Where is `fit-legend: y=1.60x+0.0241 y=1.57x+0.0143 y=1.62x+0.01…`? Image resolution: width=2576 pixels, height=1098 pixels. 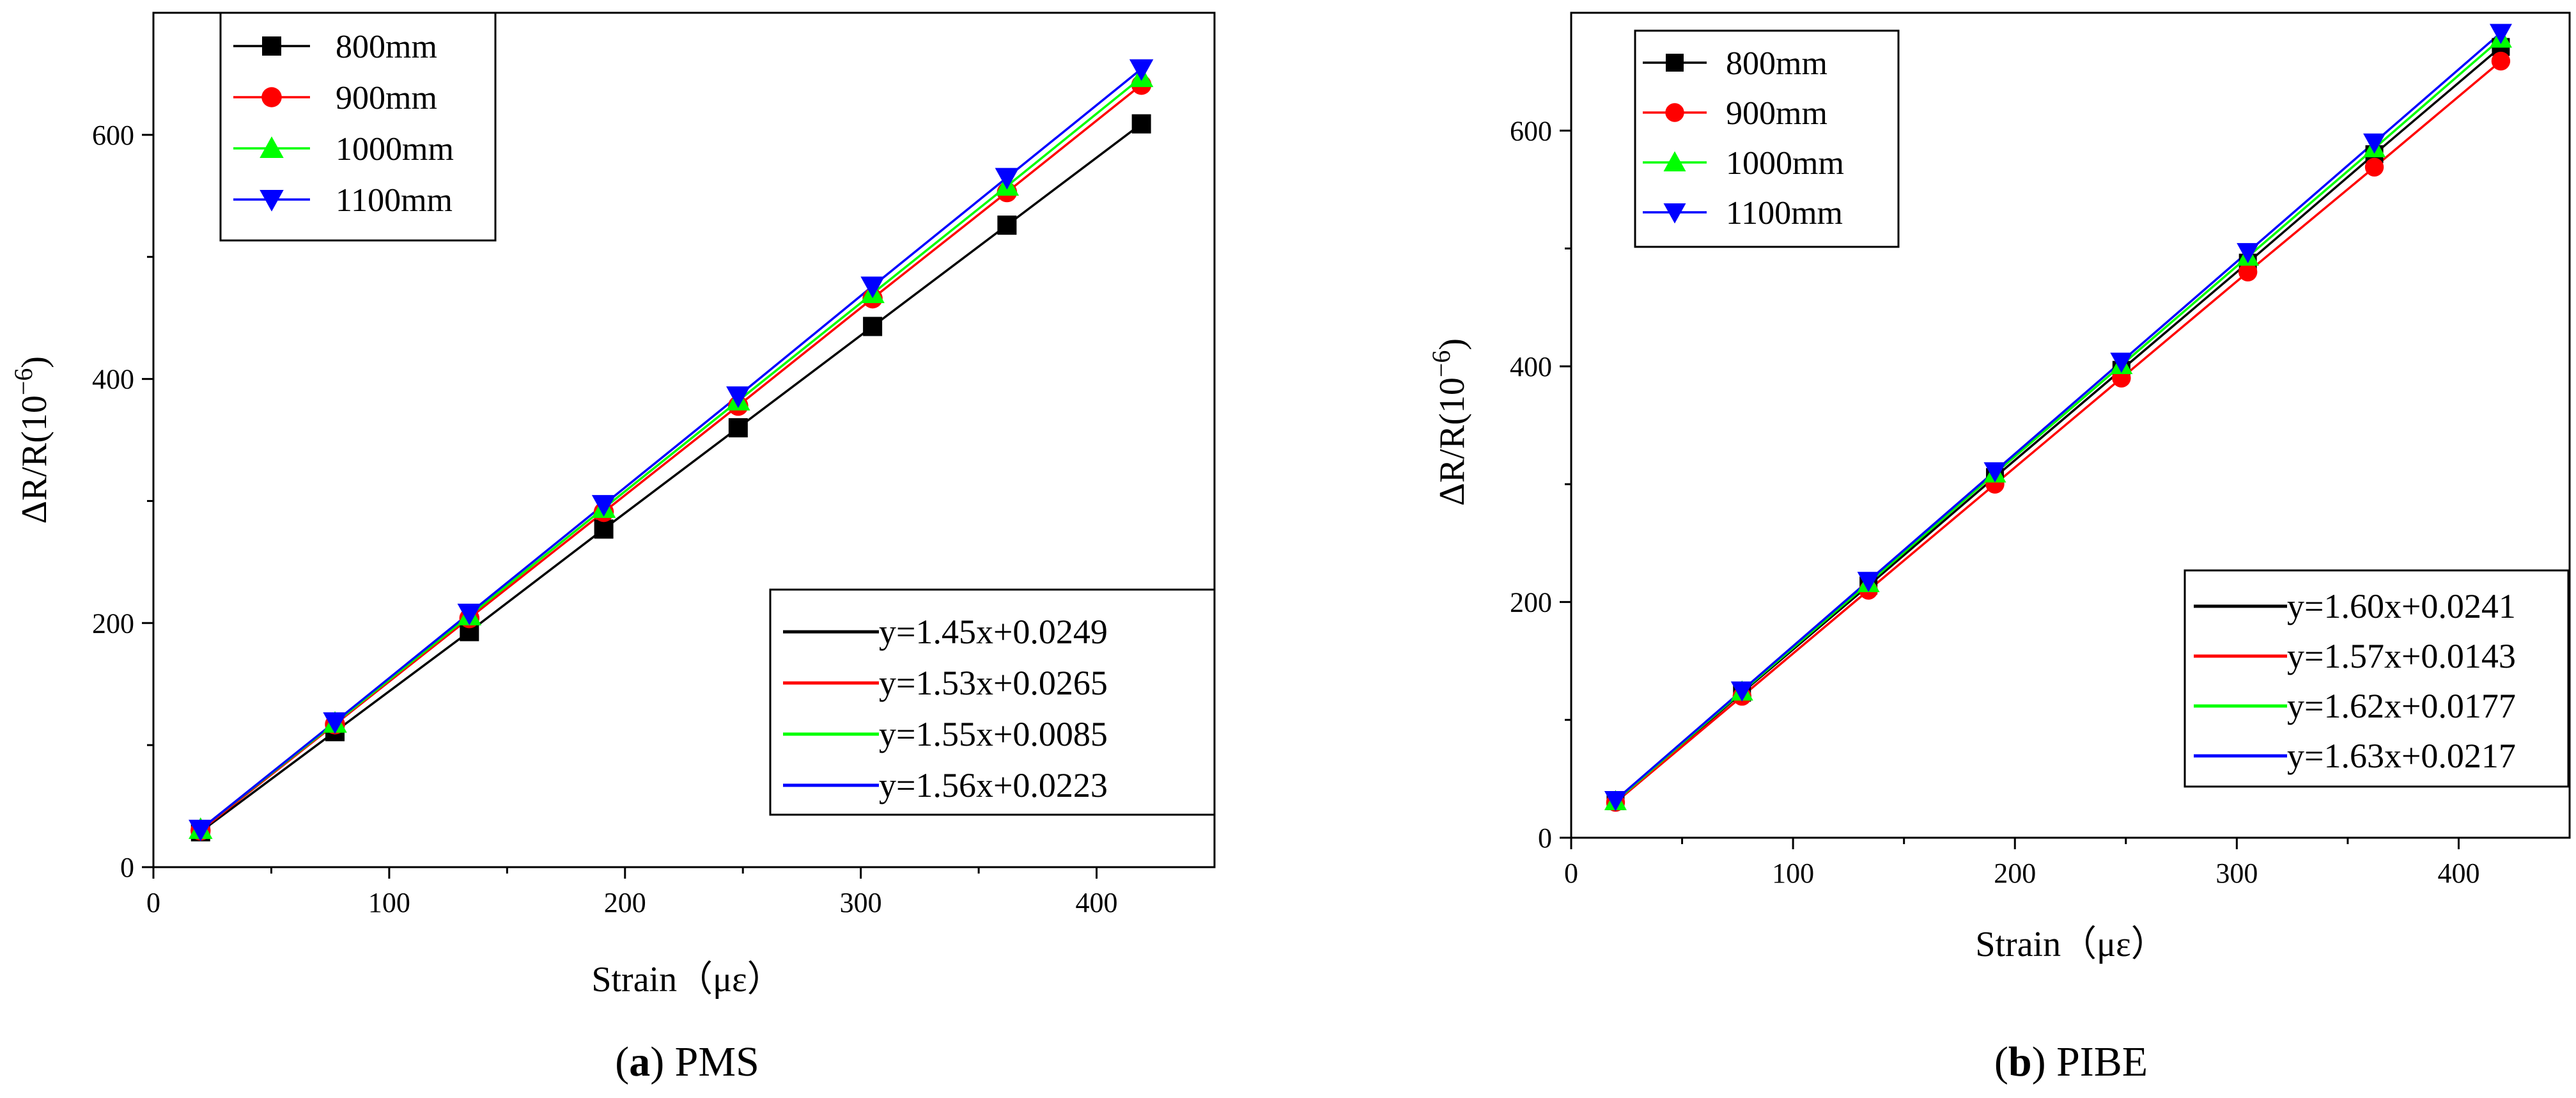
fit-legend: y=1.60x+0.0241 y=1.57x+0.0143 y=1.62x+0.01… is located at coordinates (2377, 678).